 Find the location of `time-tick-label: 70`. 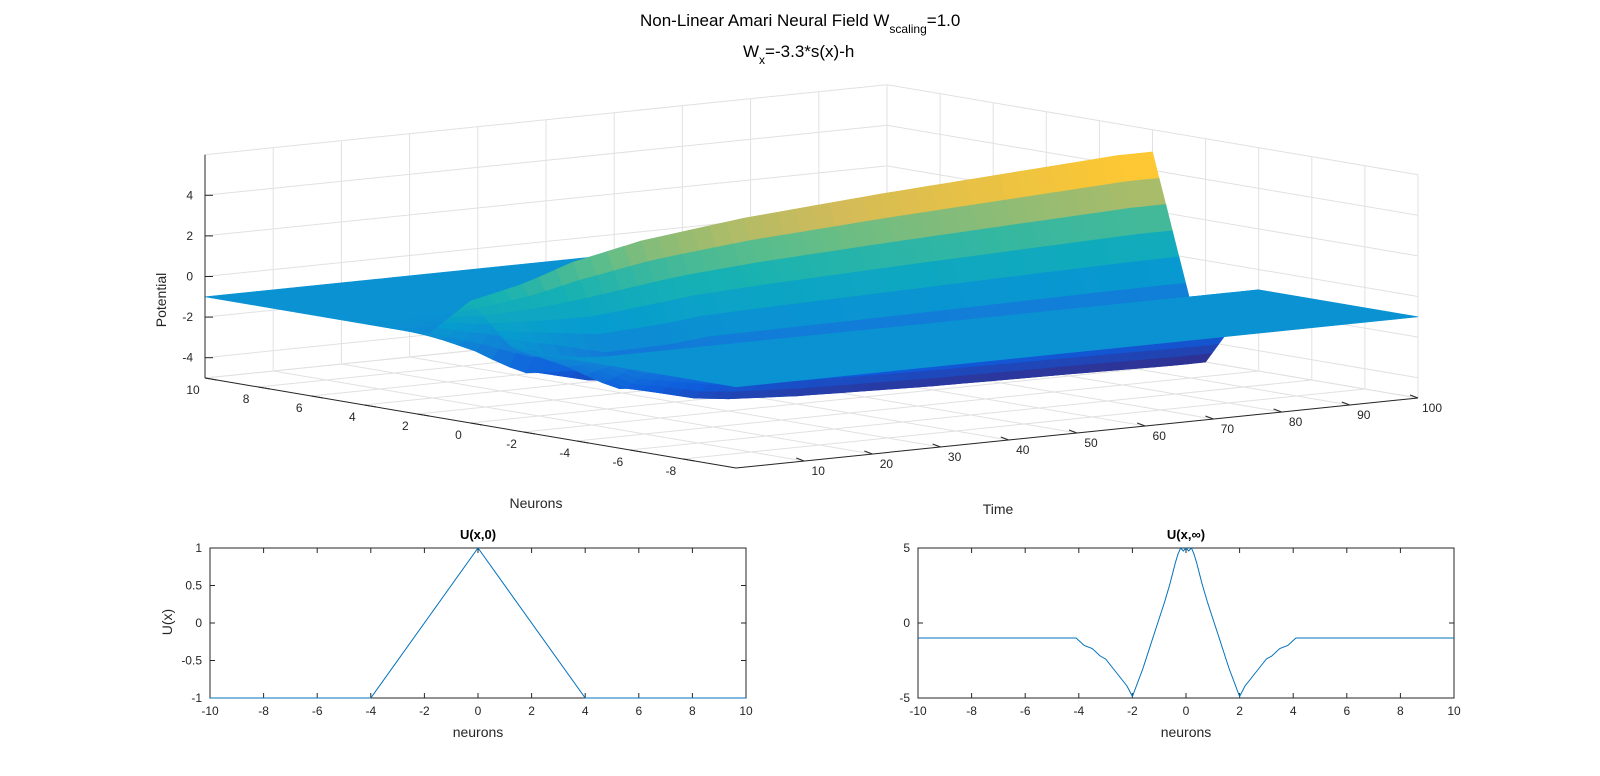

time-tick-label: 70 is located at coordinates (1228, 429).